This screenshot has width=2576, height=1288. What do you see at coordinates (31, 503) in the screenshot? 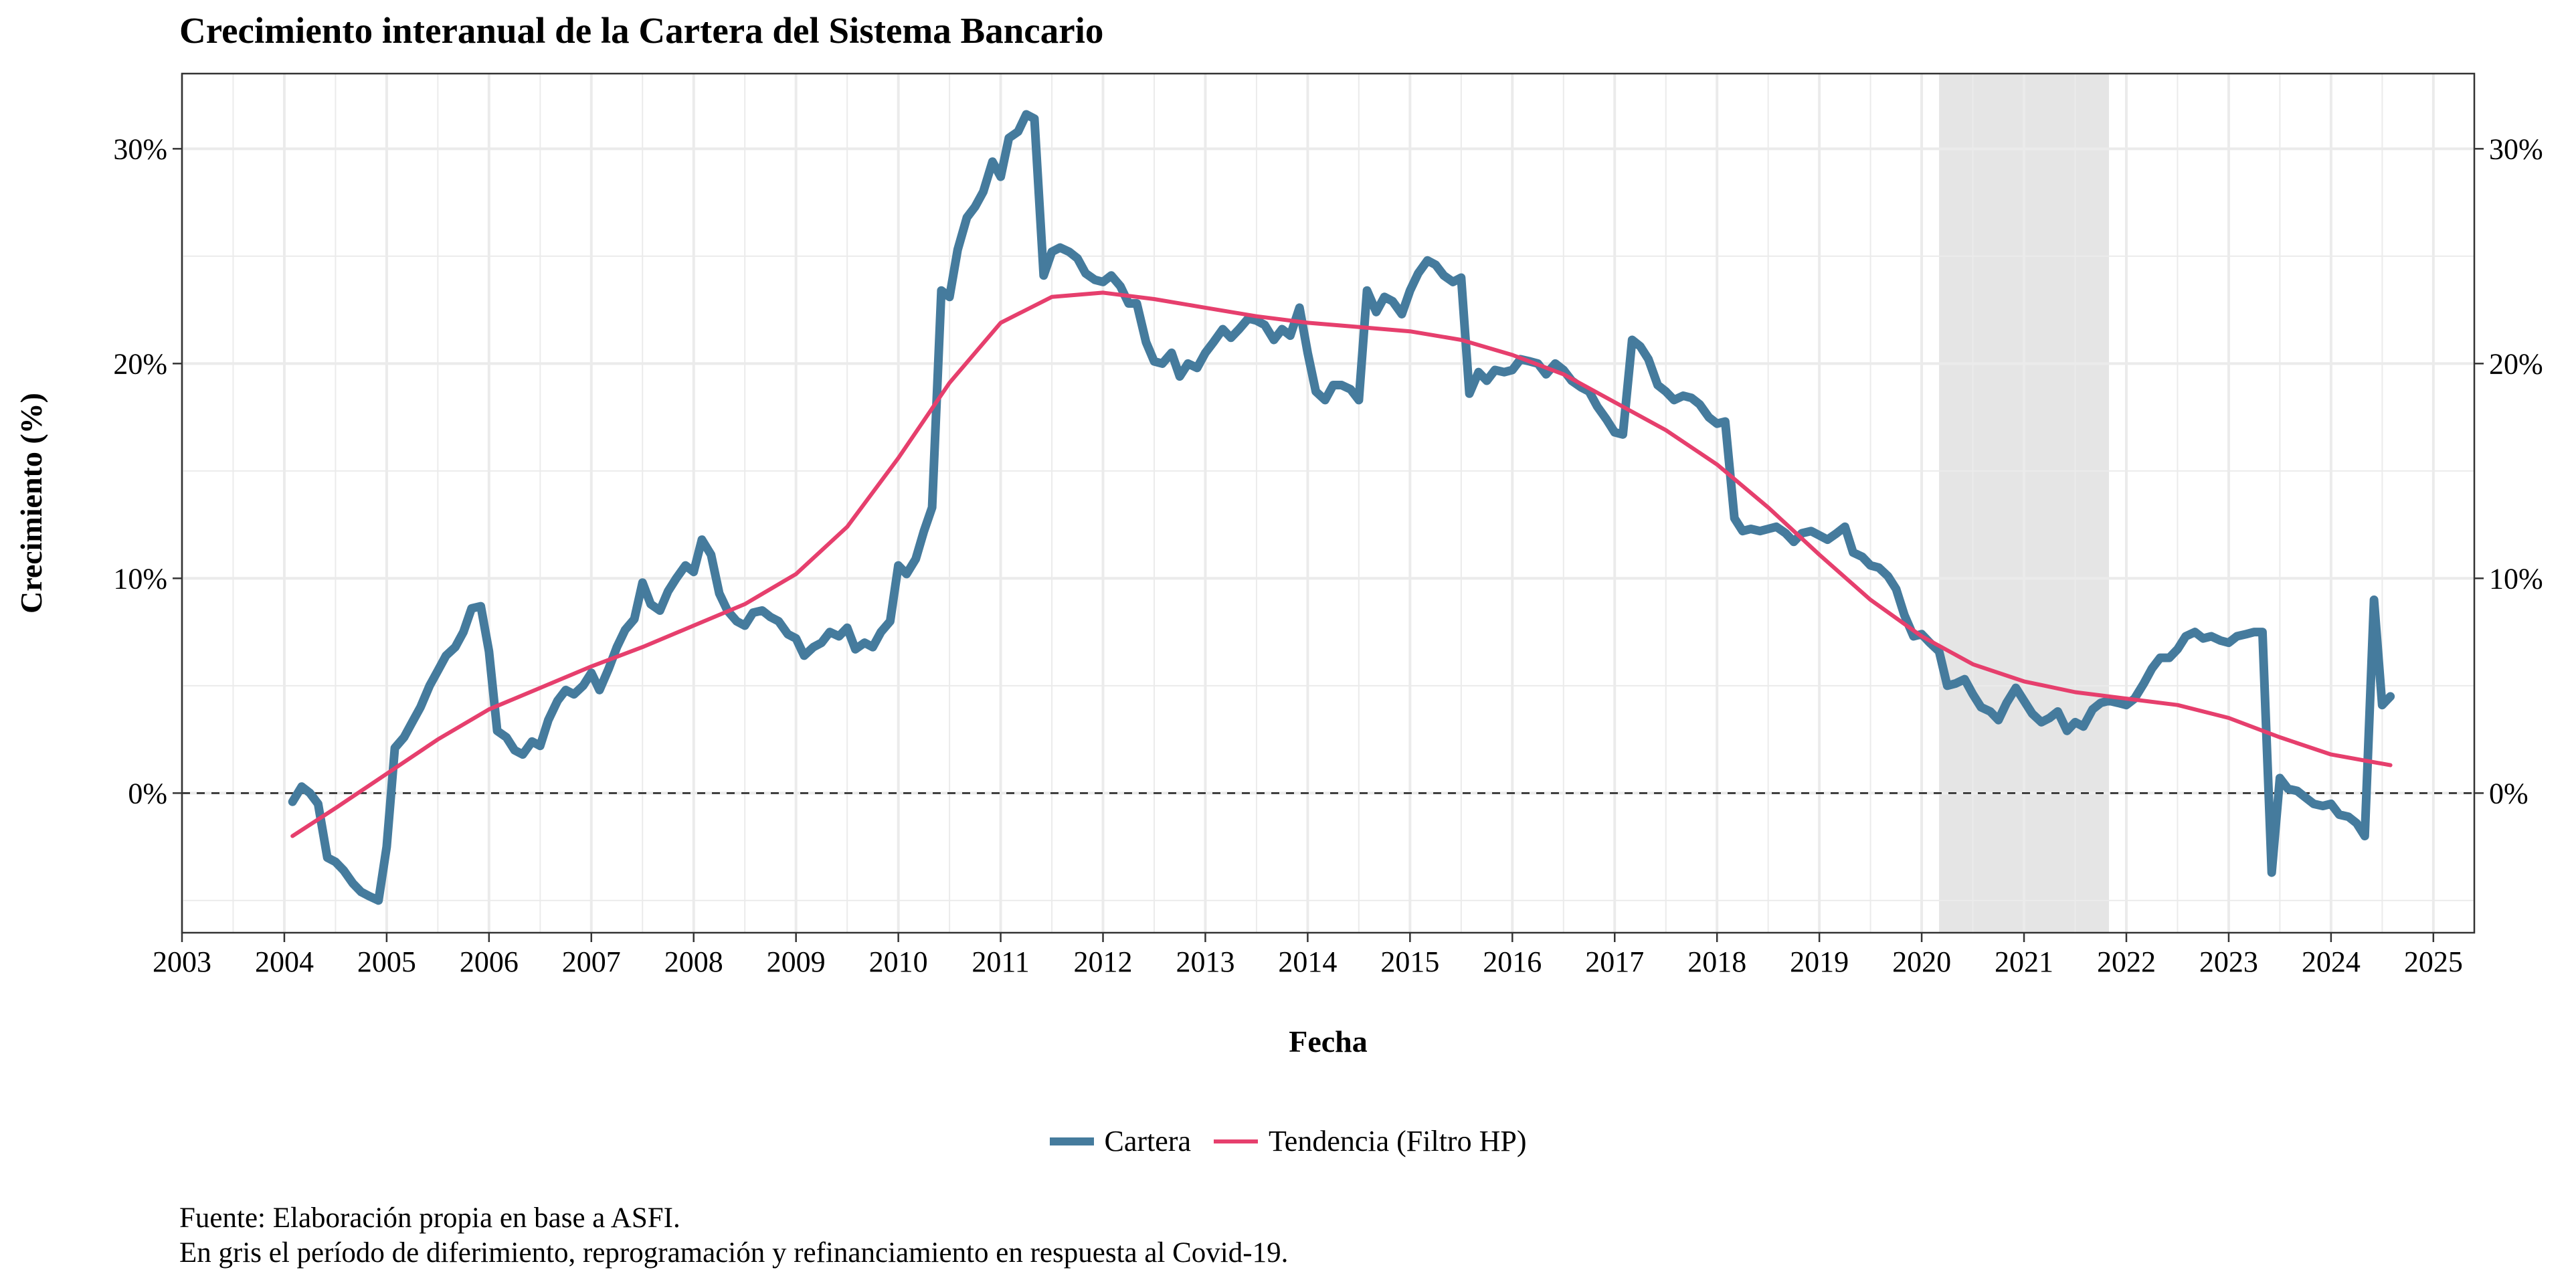
I see `y-axis-label: Crecimiento (%)` at bounding box center [31, 503].